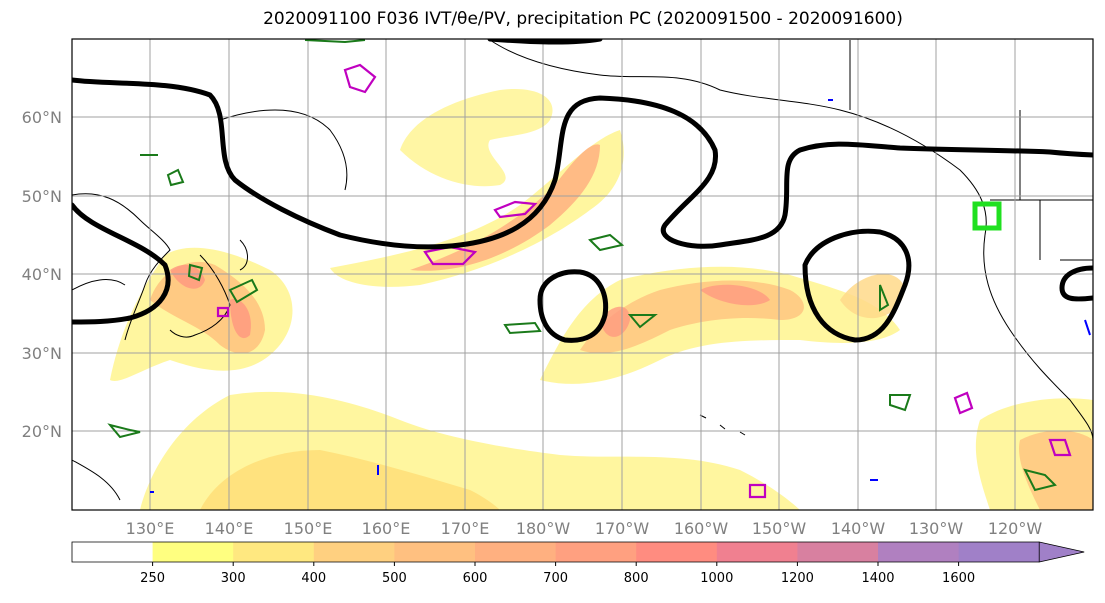  I want to click on colorbar, so click(578, 552).